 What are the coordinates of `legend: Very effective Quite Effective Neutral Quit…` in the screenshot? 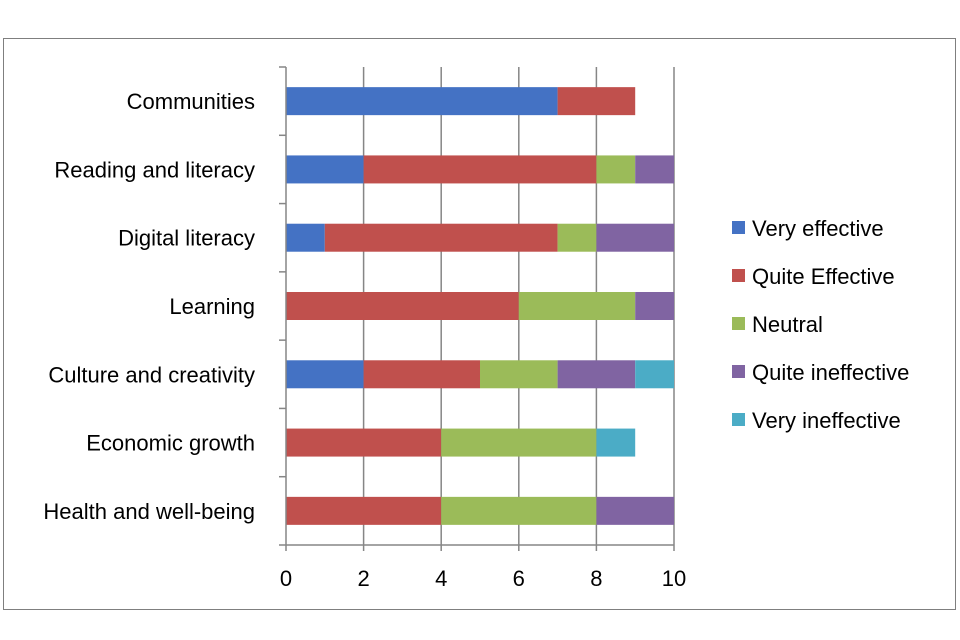 It's located at (820, 324).